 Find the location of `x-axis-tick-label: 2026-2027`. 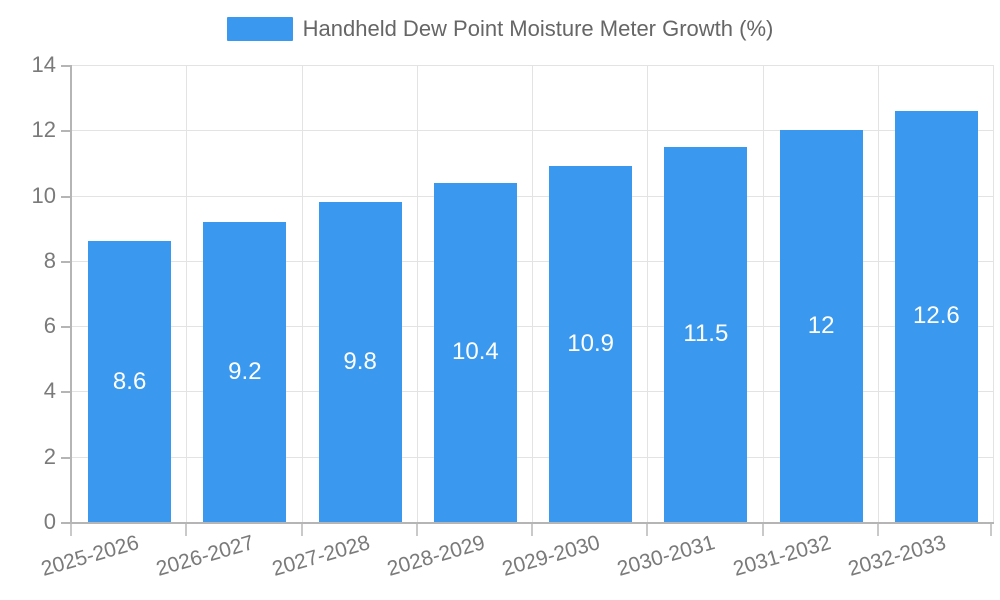

x-axis-tick-label: 2026-2027 is located at coordinates (205, 556).